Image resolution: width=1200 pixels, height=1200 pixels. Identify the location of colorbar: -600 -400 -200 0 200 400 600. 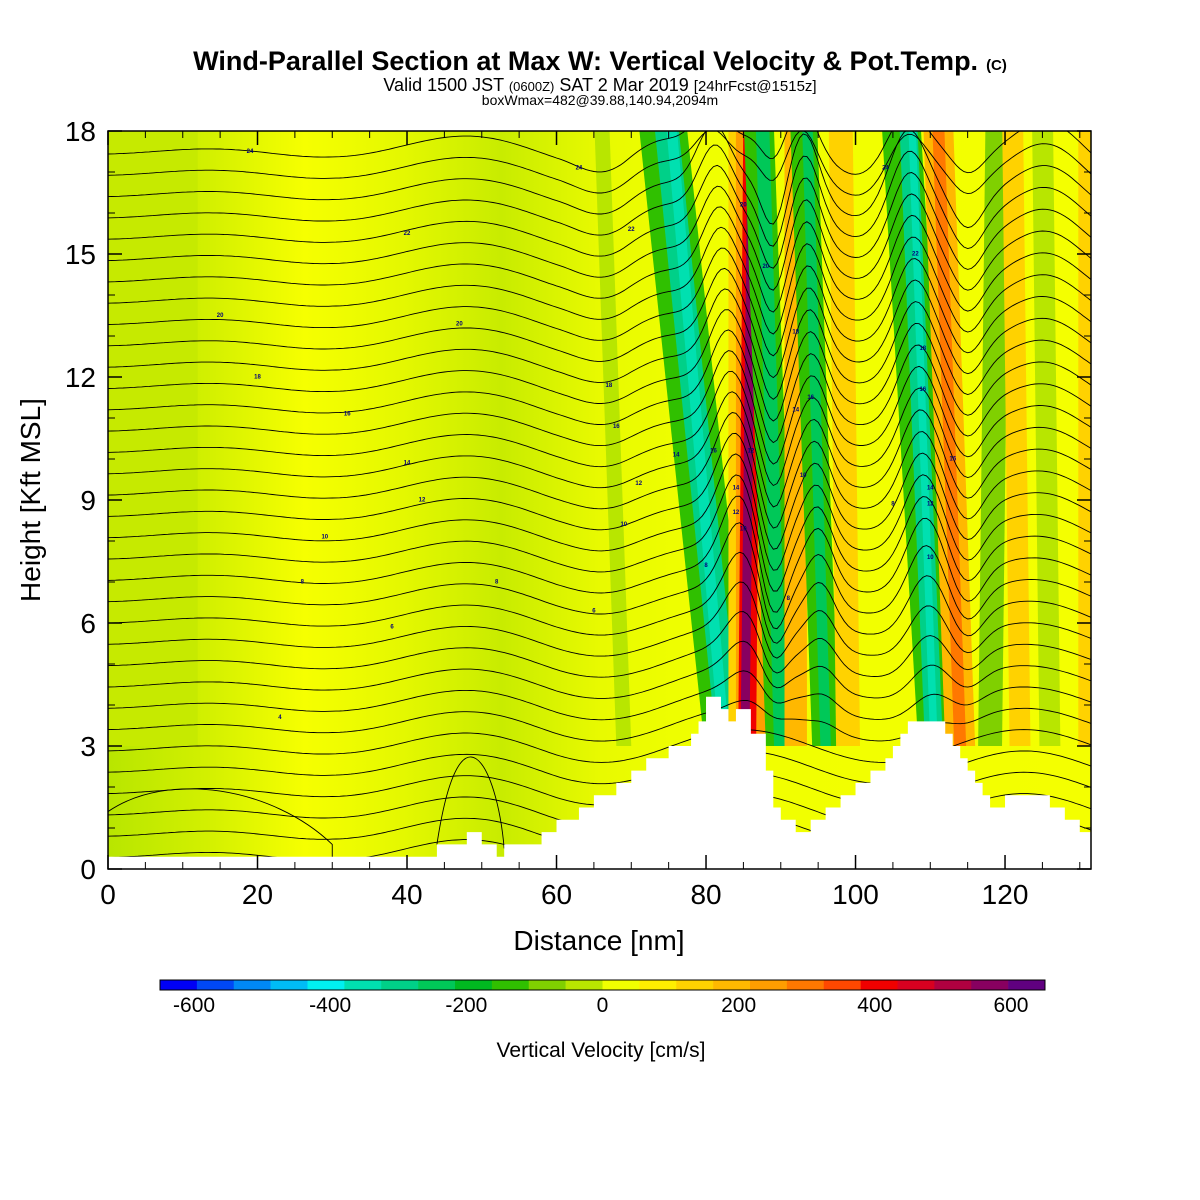
(602, 998).